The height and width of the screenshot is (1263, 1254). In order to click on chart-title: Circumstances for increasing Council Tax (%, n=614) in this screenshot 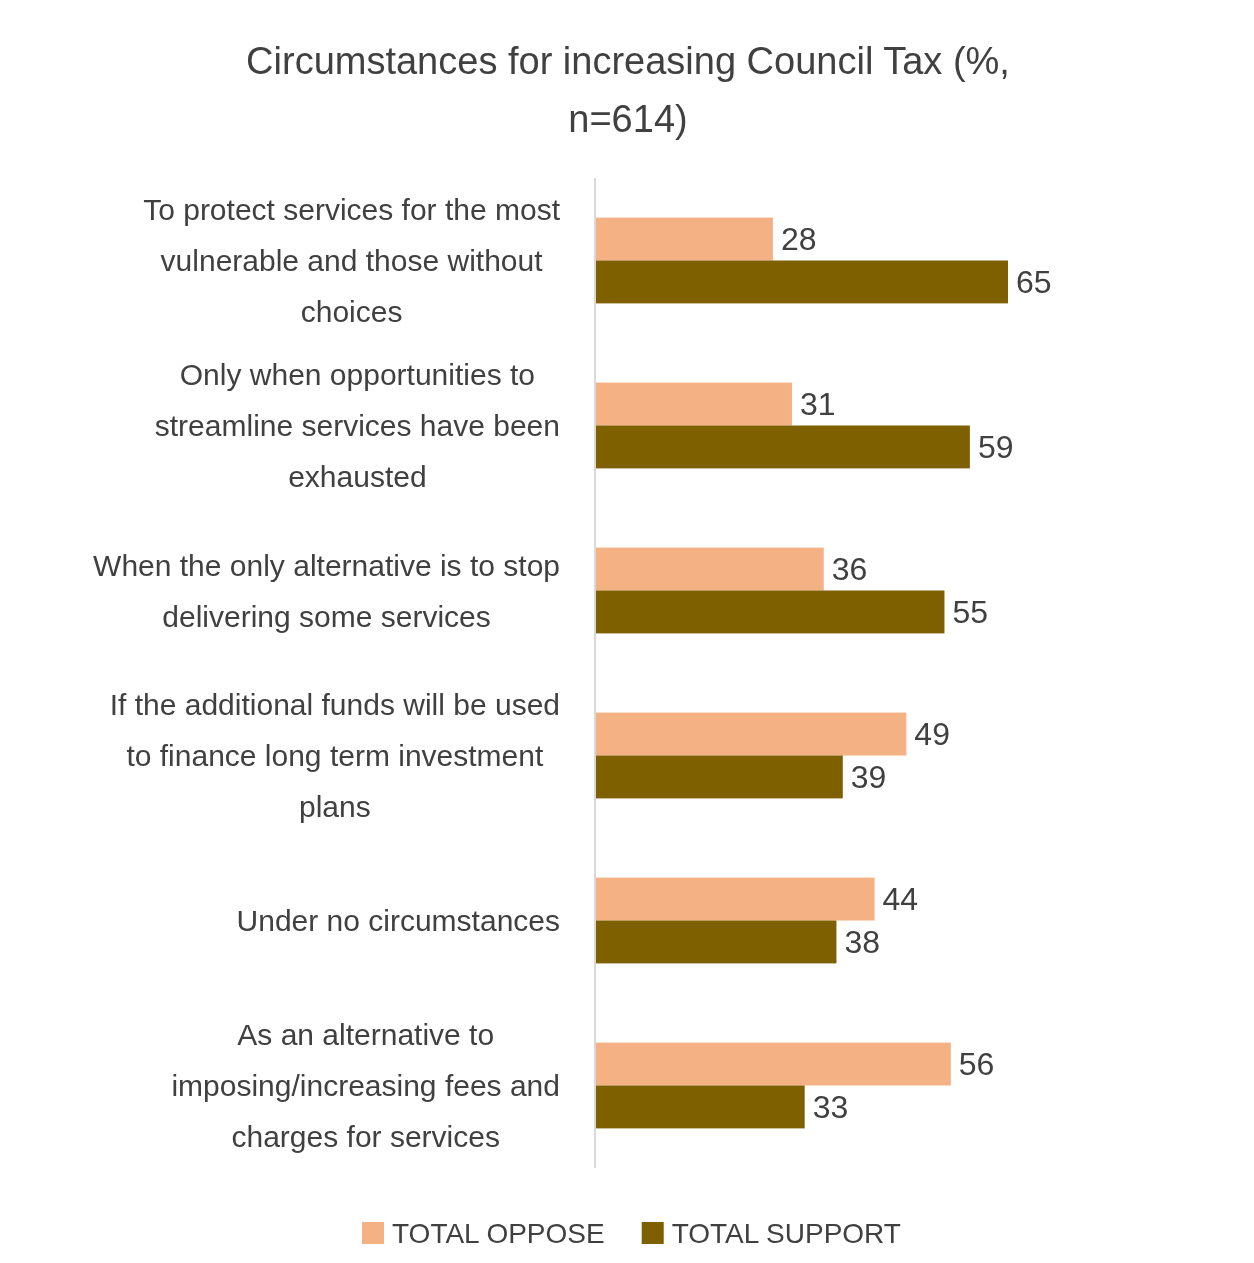, I will do `click(628, 90)`.